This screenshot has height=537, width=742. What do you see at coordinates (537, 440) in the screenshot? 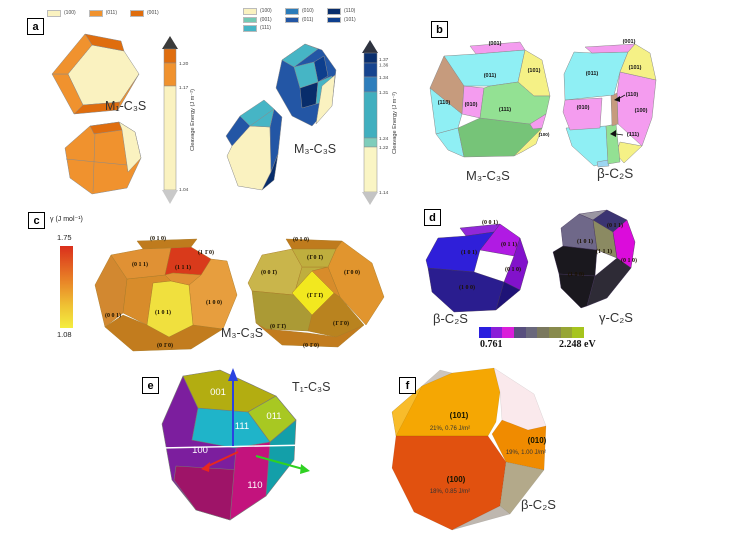
I see `facet-label: (010)` at bounding box center [537, 440].